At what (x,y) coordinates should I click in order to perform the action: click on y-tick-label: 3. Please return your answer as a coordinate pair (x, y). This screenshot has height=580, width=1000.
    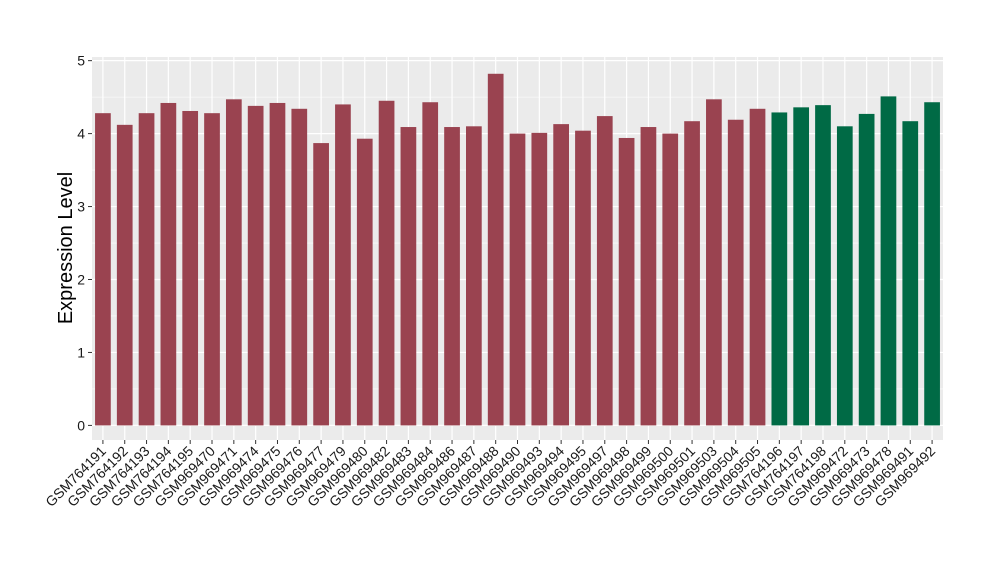
    Looking at the image, I should click on (81, 207).